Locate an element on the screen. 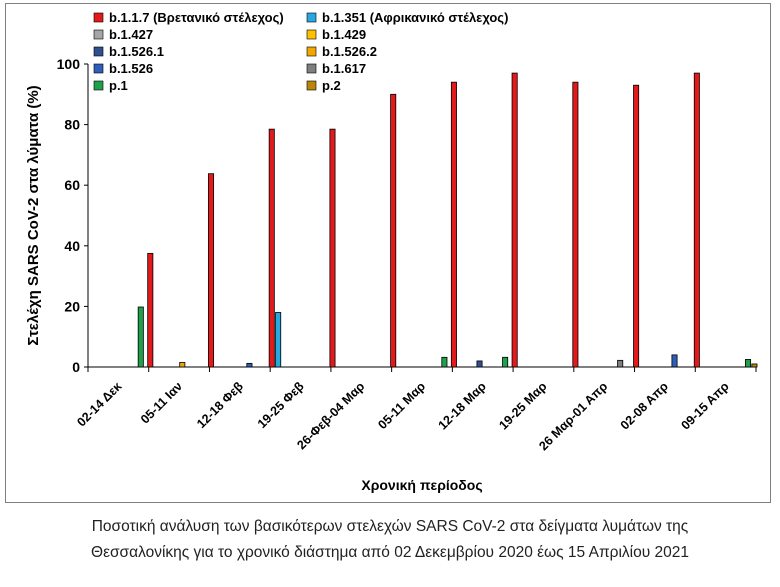 This screenshot has height=587, width=780. legend-label: b.1.427 is located at coordinates (131, 34).